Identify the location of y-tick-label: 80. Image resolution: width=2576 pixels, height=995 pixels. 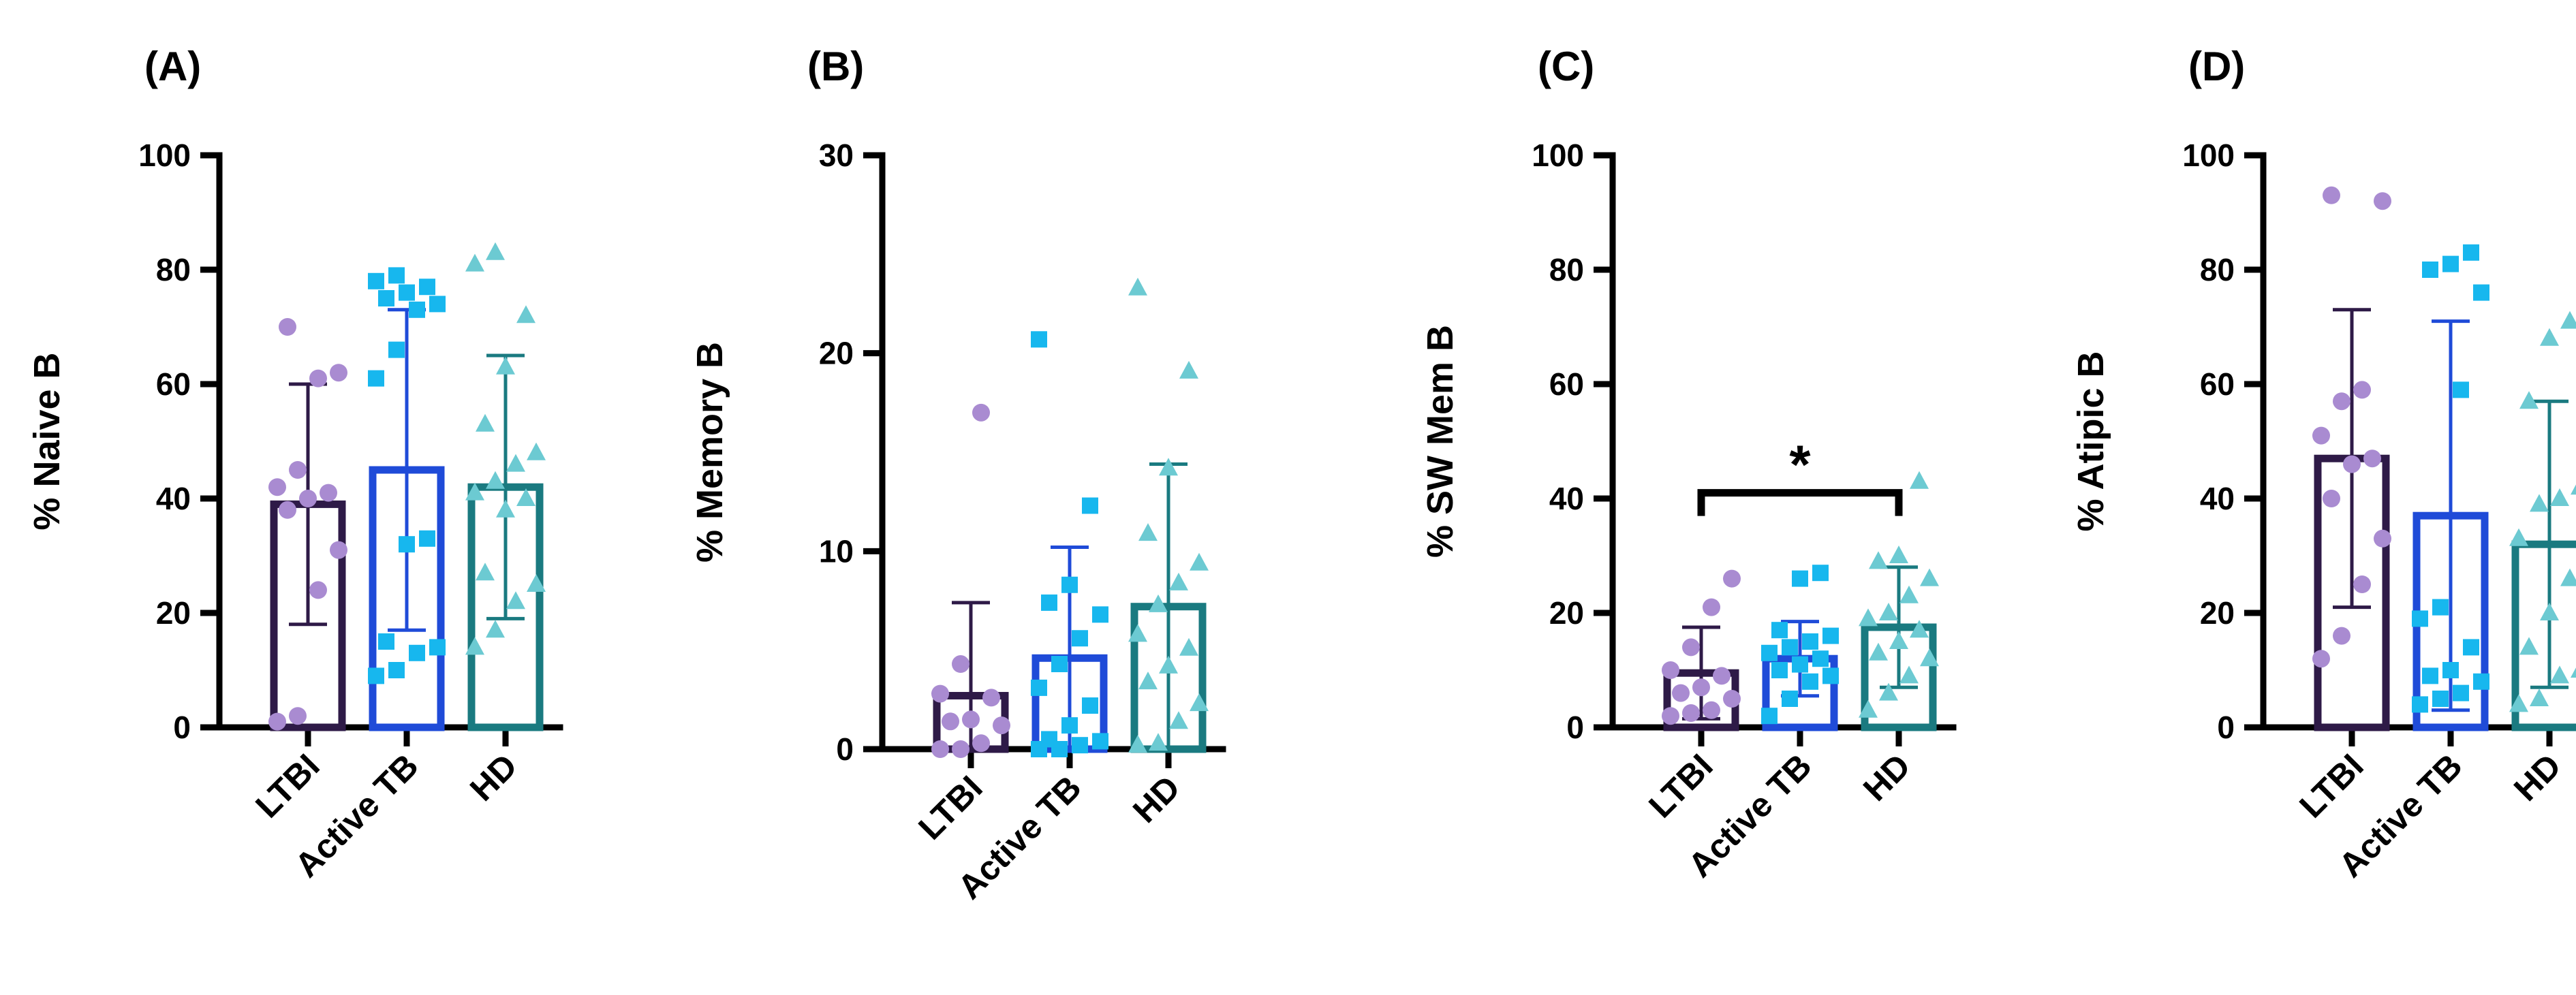
(2217, 269).